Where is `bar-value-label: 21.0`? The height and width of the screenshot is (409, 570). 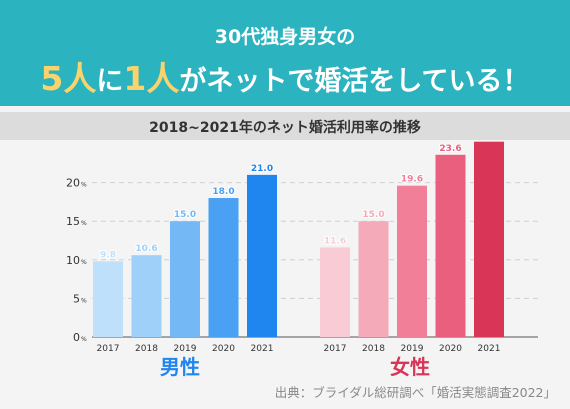
bar-value-label: 21.0 is located at coordinates (262, 169).